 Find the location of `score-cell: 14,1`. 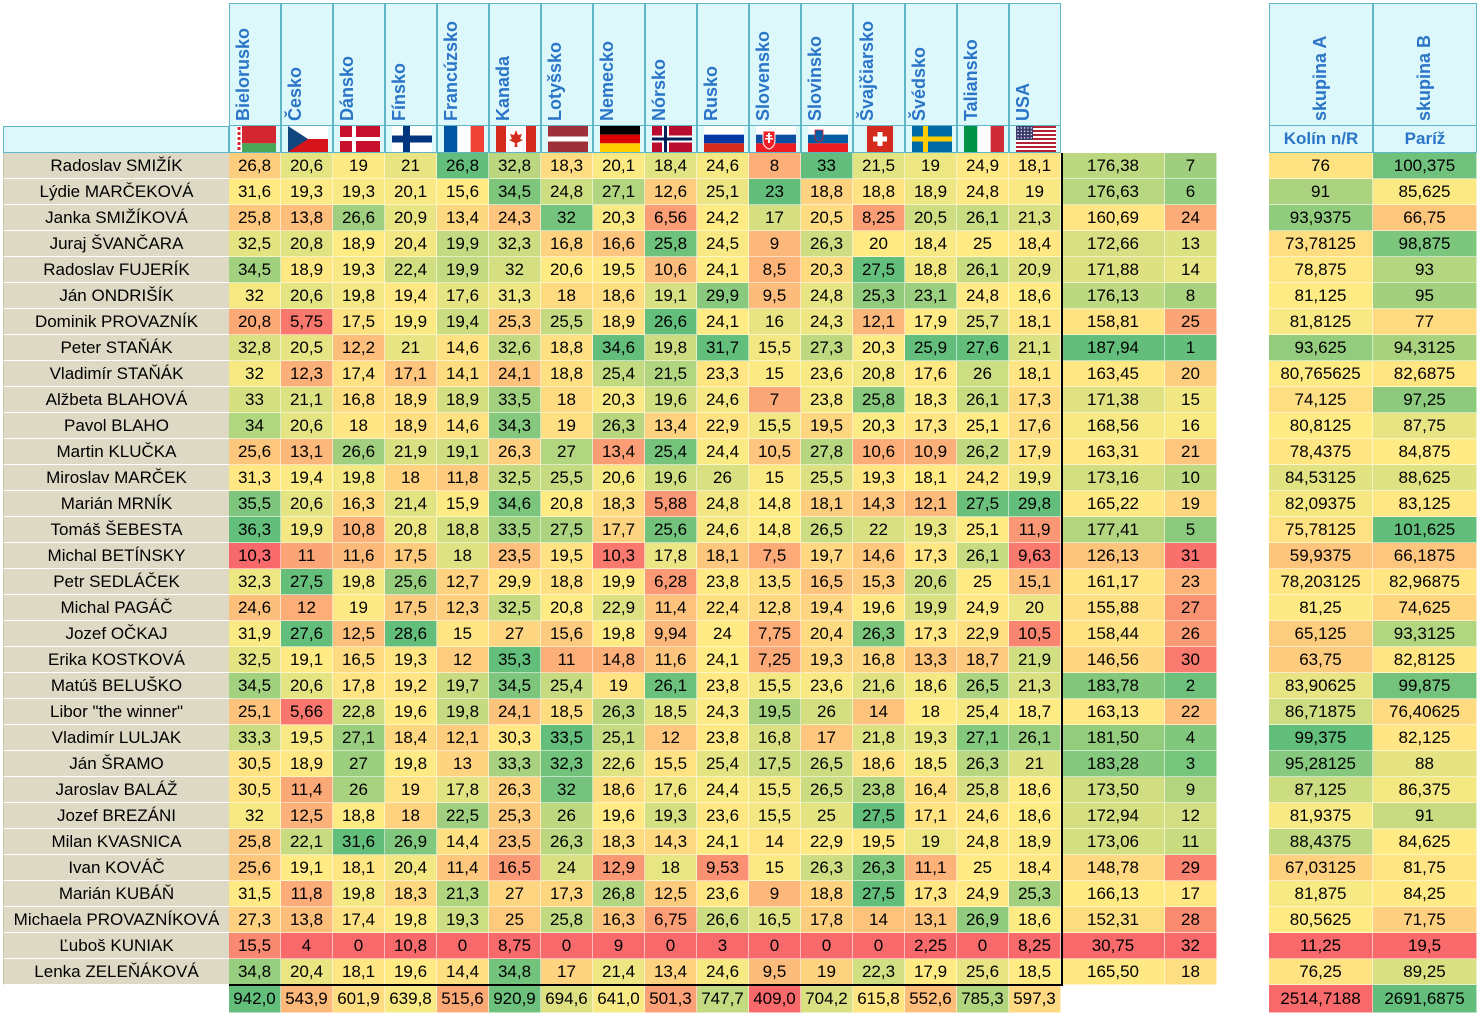

score-cell: 14,1 is located at coordinates (463, 374).